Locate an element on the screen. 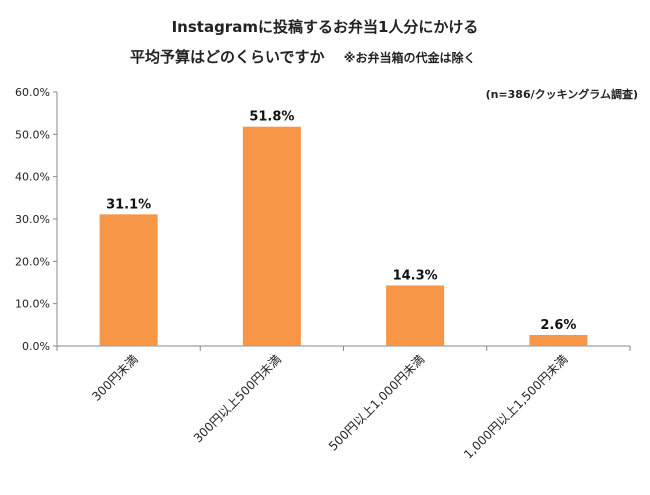  data-label: 14.3% is located at coordinates (415, 275).